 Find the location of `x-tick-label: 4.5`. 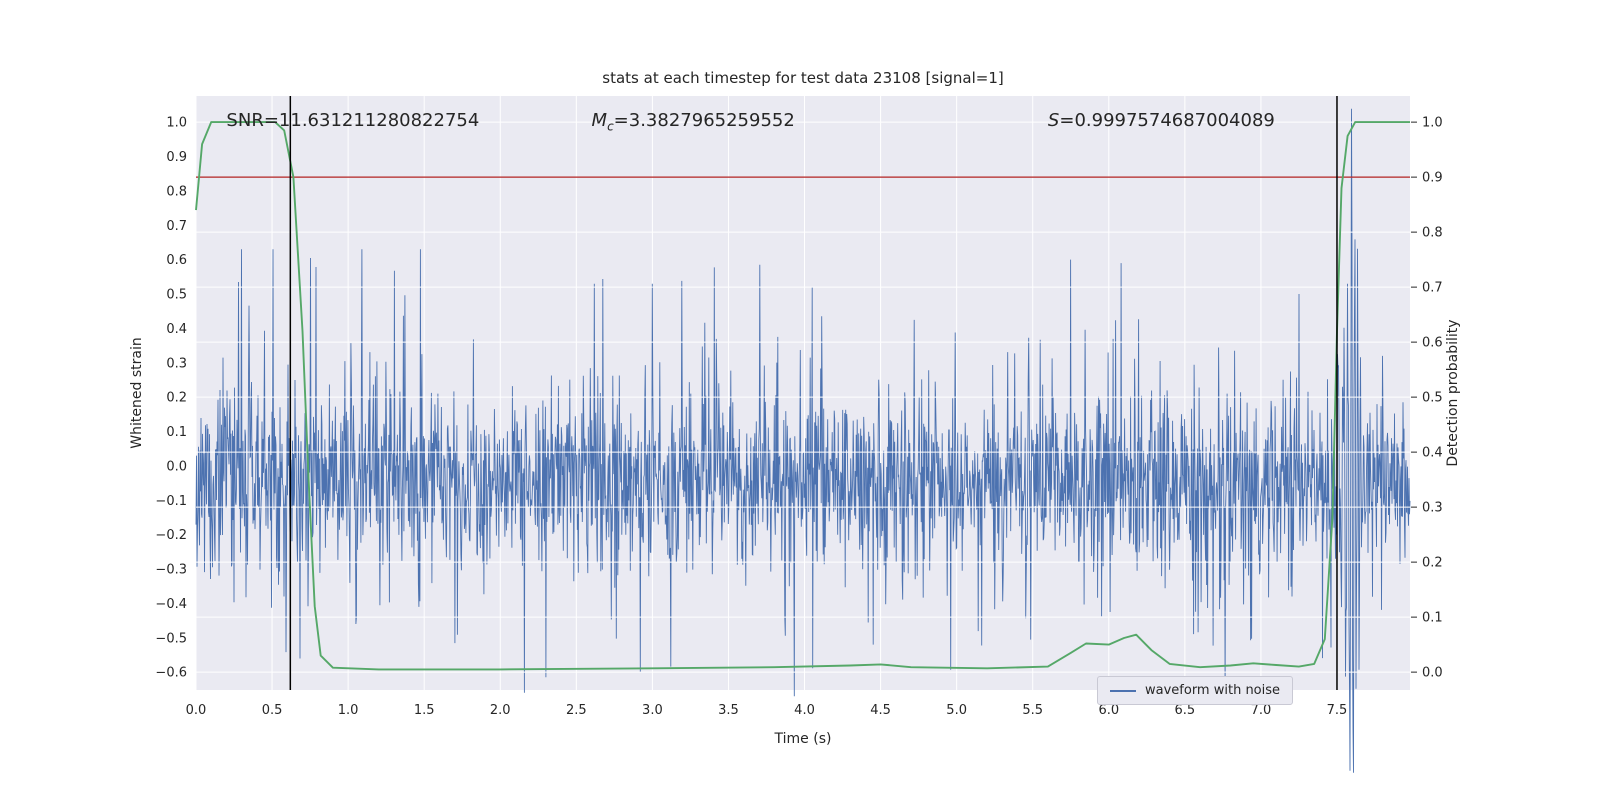

x-tick-label: 4.5 is located at coordinates (880, 710).